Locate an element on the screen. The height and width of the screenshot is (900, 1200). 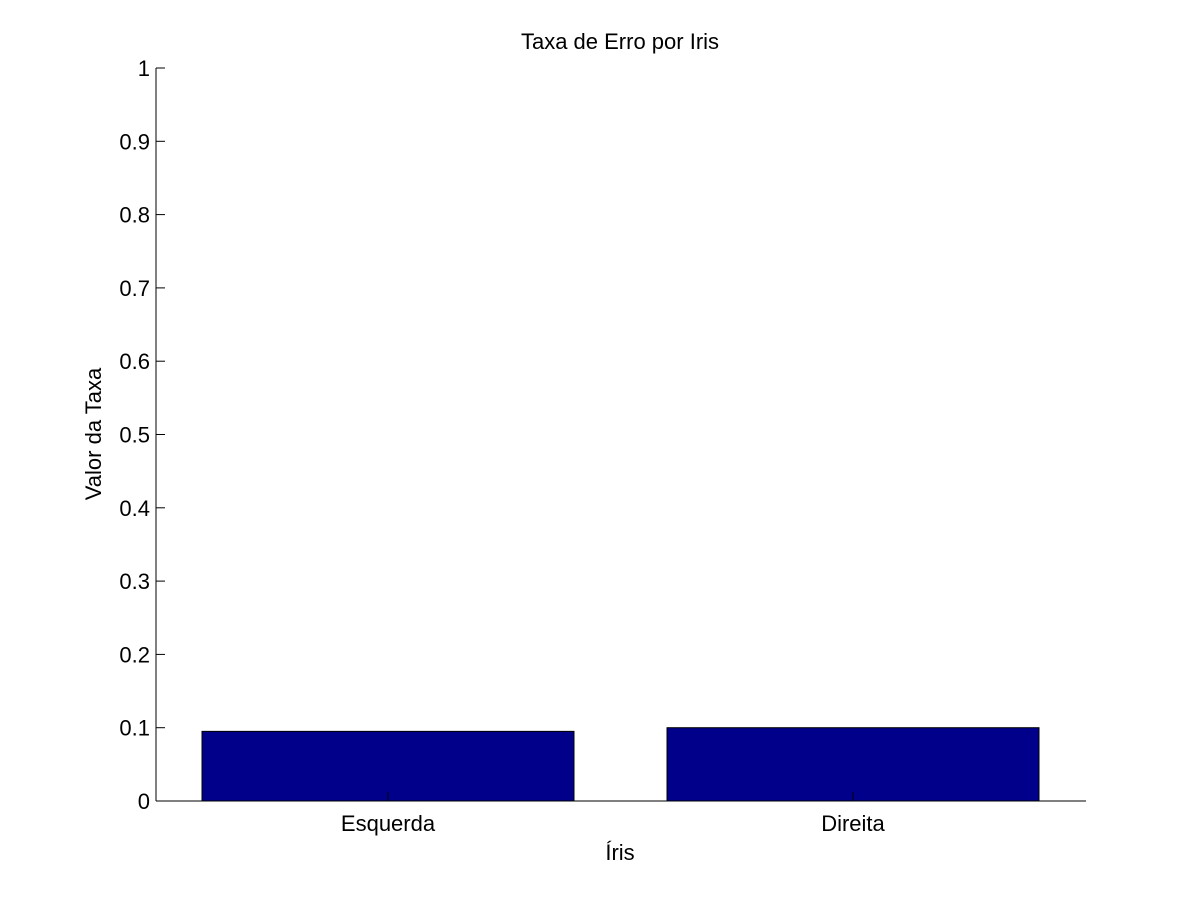
y-tick-label: 0.4 is located at coordinates (134, 508).